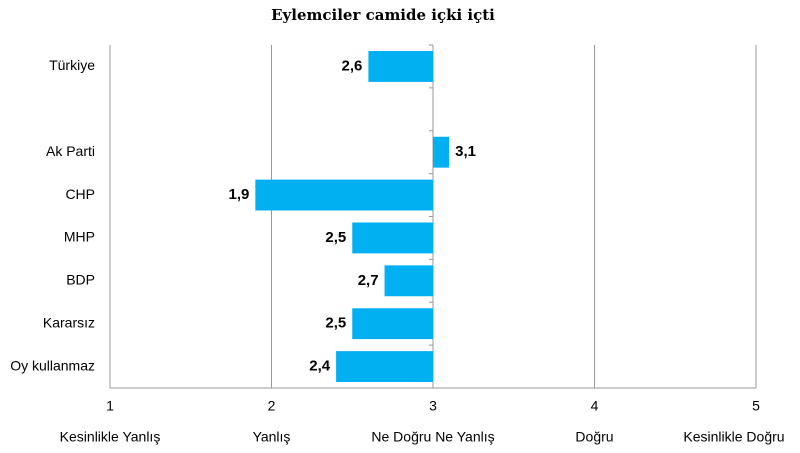 The height and width of the screenshot is (453, 800). I want to click on y-tick-label: Kararsız, so click(69, 322).